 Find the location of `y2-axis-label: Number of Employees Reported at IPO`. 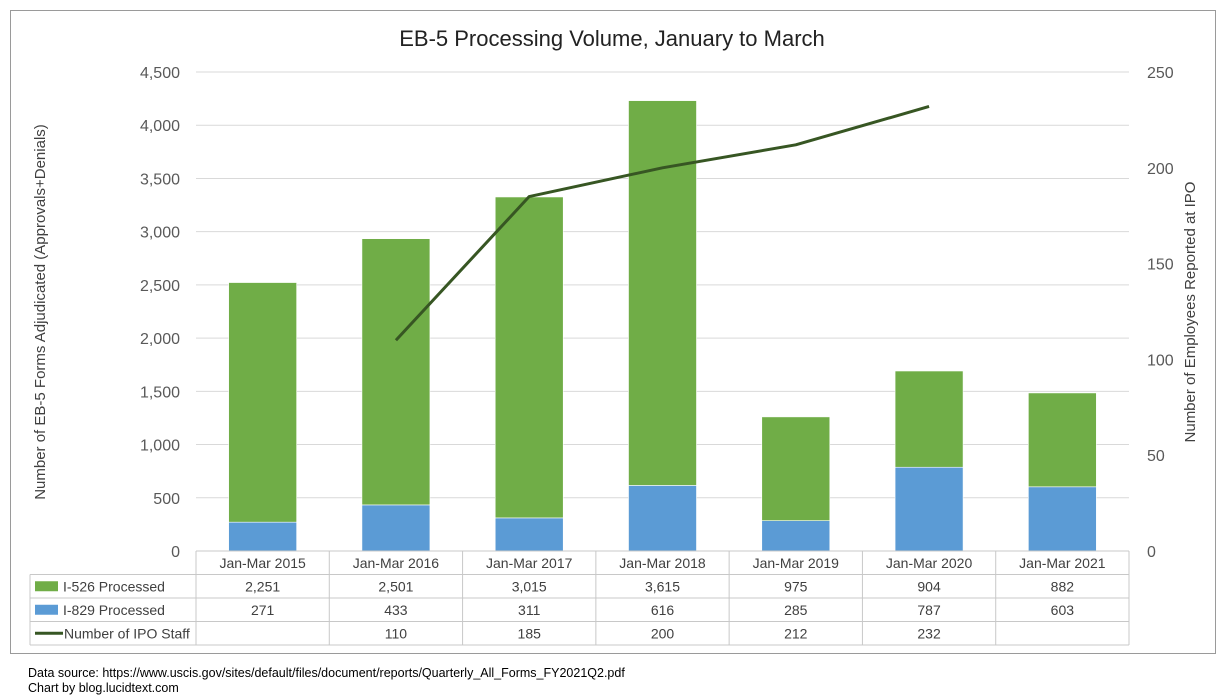

y2-axis-label: Number of Employees Reported at IPO is located at coordinates (1190, 312).